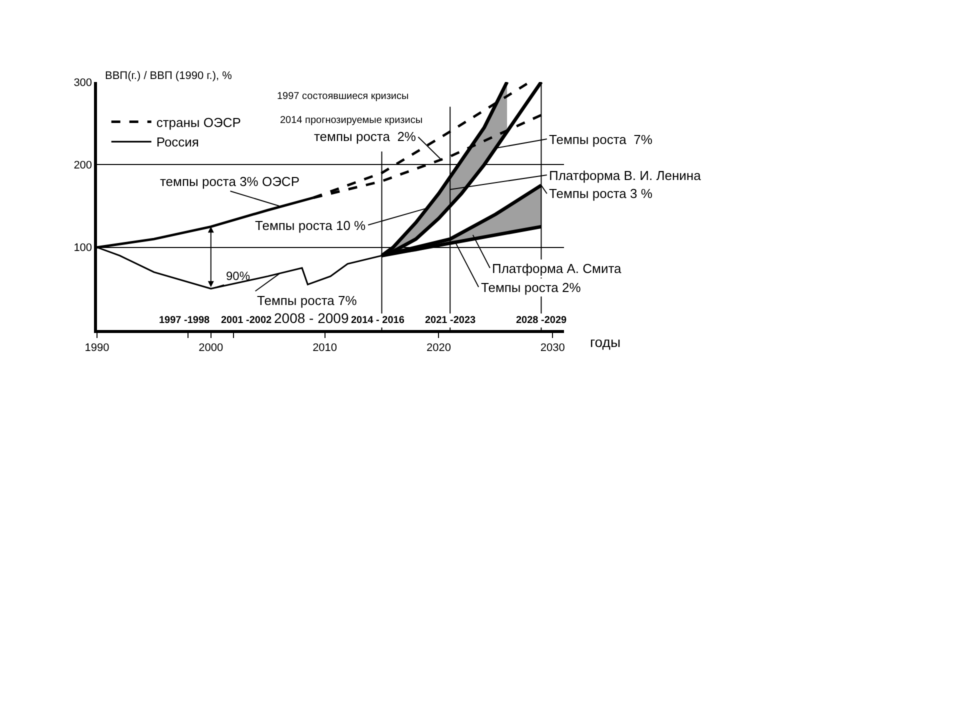 This screenshot has width=962, height=713. What do you see at coordinates (625, 175) in the screenshot?
I see `annotation: Платформа В. И. Ленина` at bounding box center [625, 175].